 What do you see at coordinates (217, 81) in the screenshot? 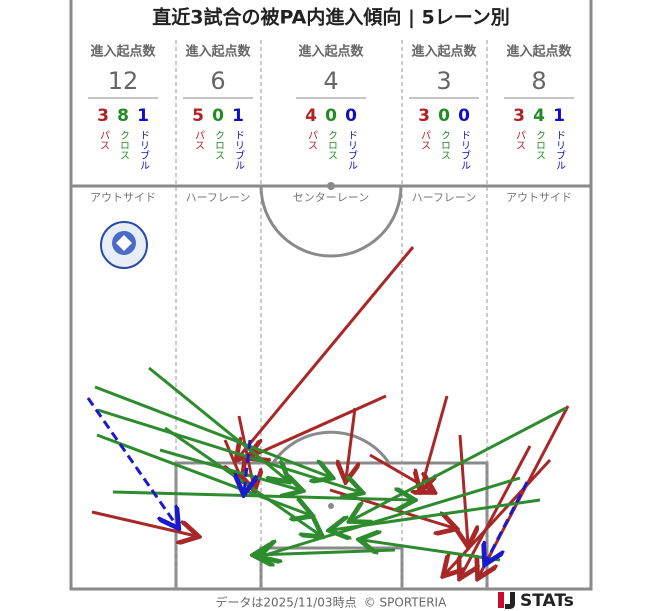
I see `lane-total: 6` at bounding box center [217, 81].